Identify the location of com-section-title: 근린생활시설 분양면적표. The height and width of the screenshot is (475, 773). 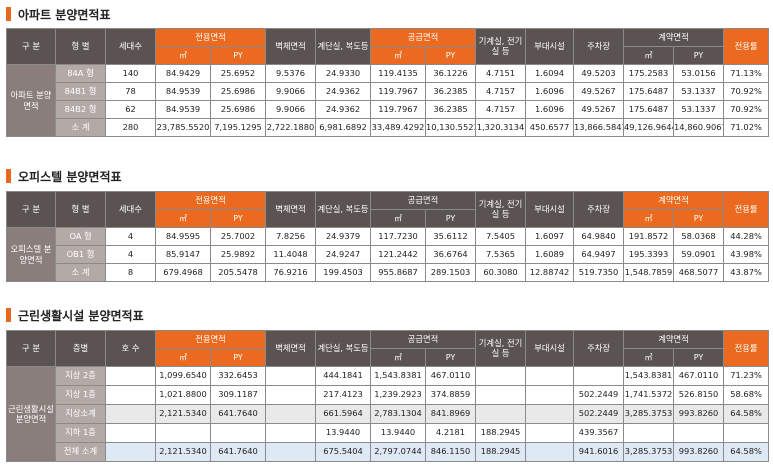
(75, 315).